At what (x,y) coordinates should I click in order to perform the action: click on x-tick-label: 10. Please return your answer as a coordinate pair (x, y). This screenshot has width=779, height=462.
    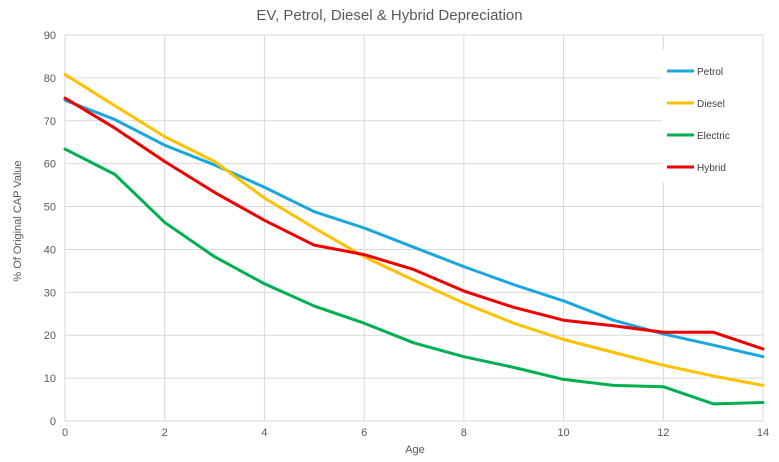
    Looking at the image, I should click on (563, 433).